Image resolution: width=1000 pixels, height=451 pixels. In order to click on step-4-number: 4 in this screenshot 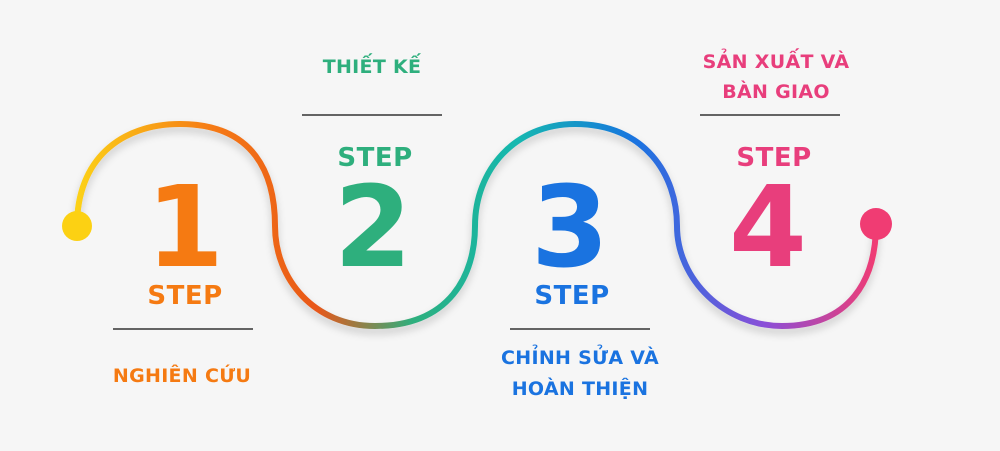, I will do `click(768, 228)`.